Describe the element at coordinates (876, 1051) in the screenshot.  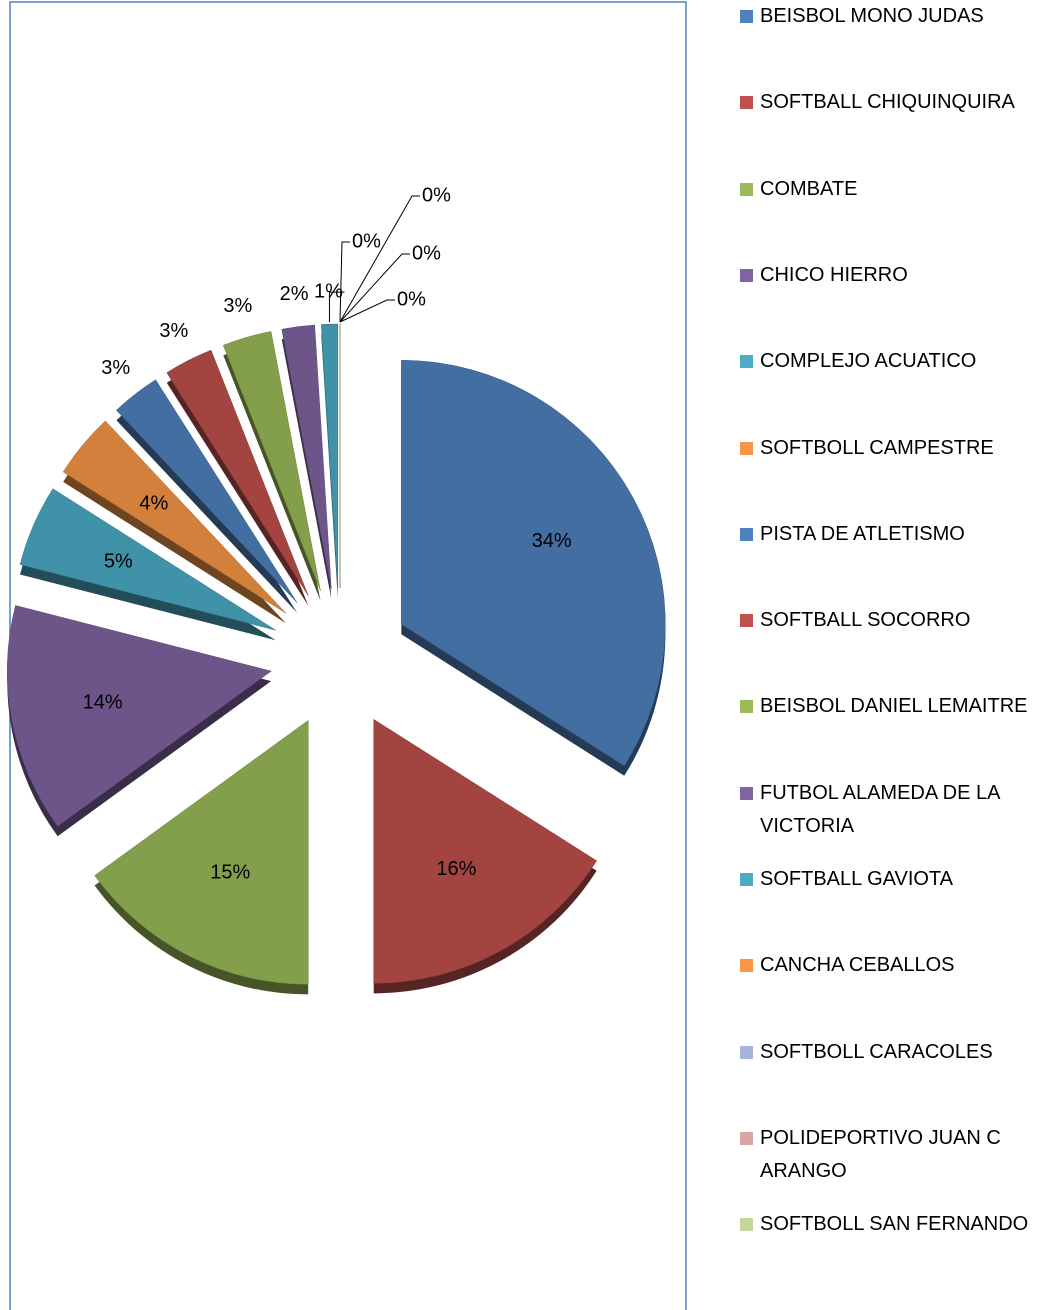
I see `legend-label: SOFTBOLL CARACOLES` at that location.